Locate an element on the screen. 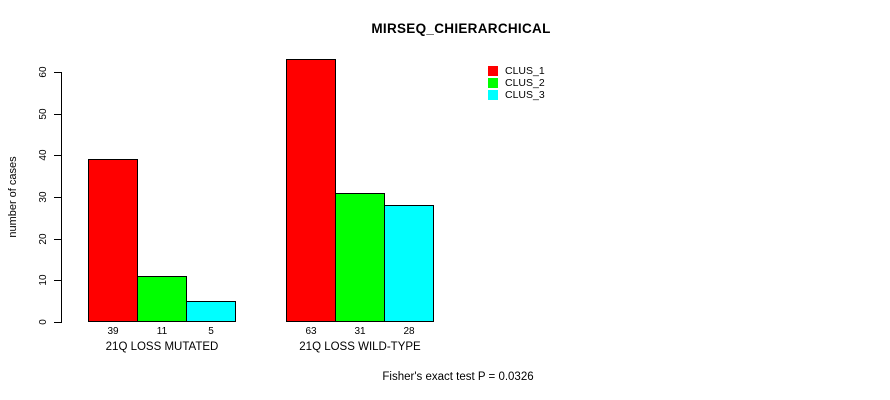 The height and width of the screenshot is (400, 890). category-label: 21Q LOSS WILD-TYPE is located at coordinates (360, 347).